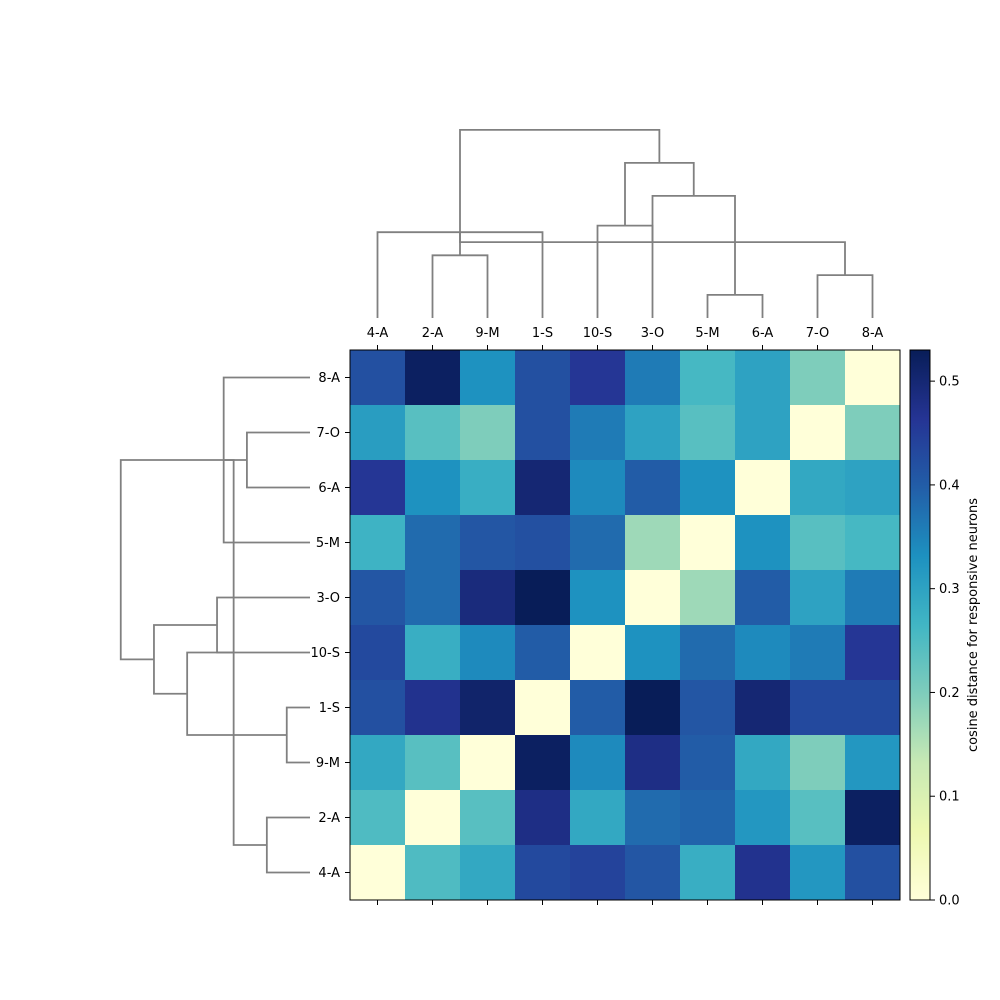 The height and width of the screenshot is (1000, 1000). Describe the element at coordinates (949, 901) in the screenshot. I see `colorbar-tick-label: 0.0` at that location.